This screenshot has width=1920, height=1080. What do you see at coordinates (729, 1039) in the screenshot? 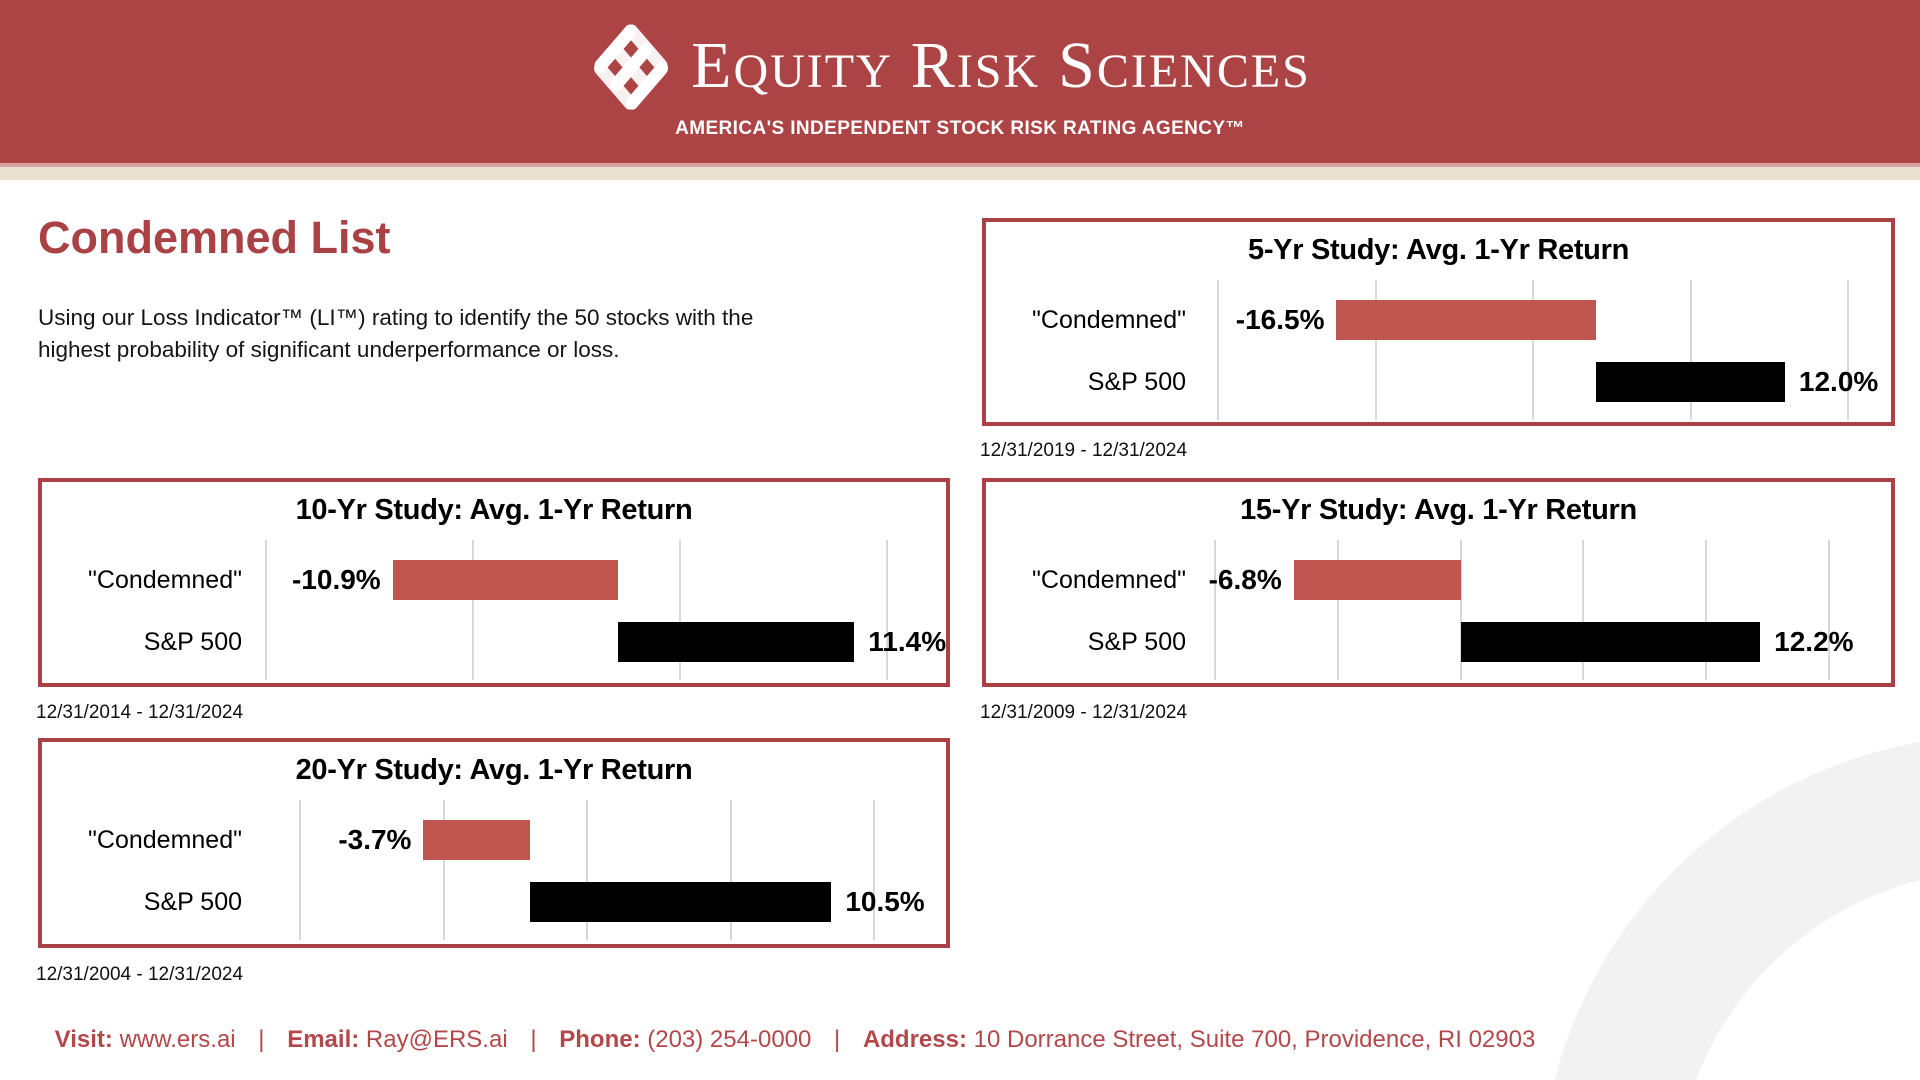
I see `phone-link: (203) 254-0000` at bounding box center [729, 1039].